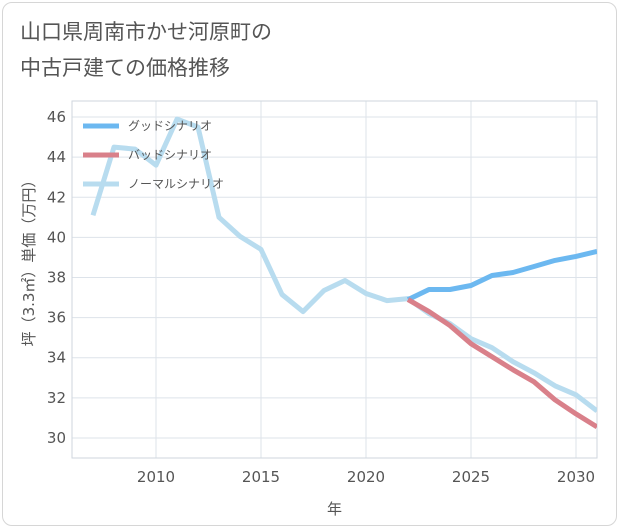 The width and height of the screenshot is (621, 530). Describe the element at coordinates (56, 237) in the screenshot. I see `y-tick-label: 40` at that location.